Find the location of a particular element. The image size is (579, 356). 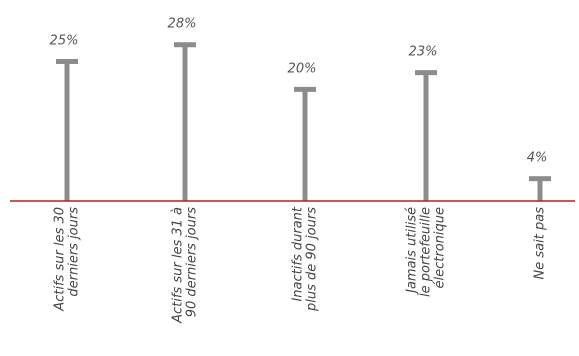

value-label: 25% is located at coordinates (64, 40).